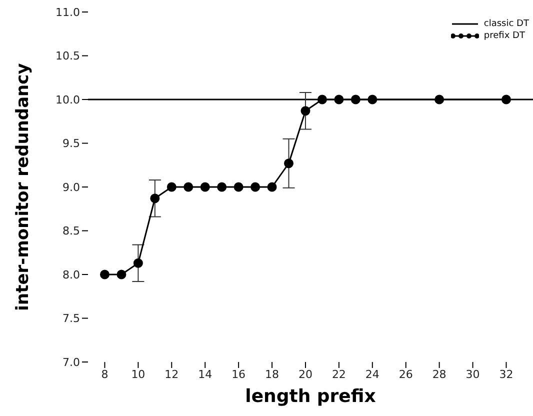 Image resolution: width=533 pixels, height=416 pixels. Describe the element at coordinates (504, 36) in the screenshot. I see `legend-label: prefix DT` at that location.